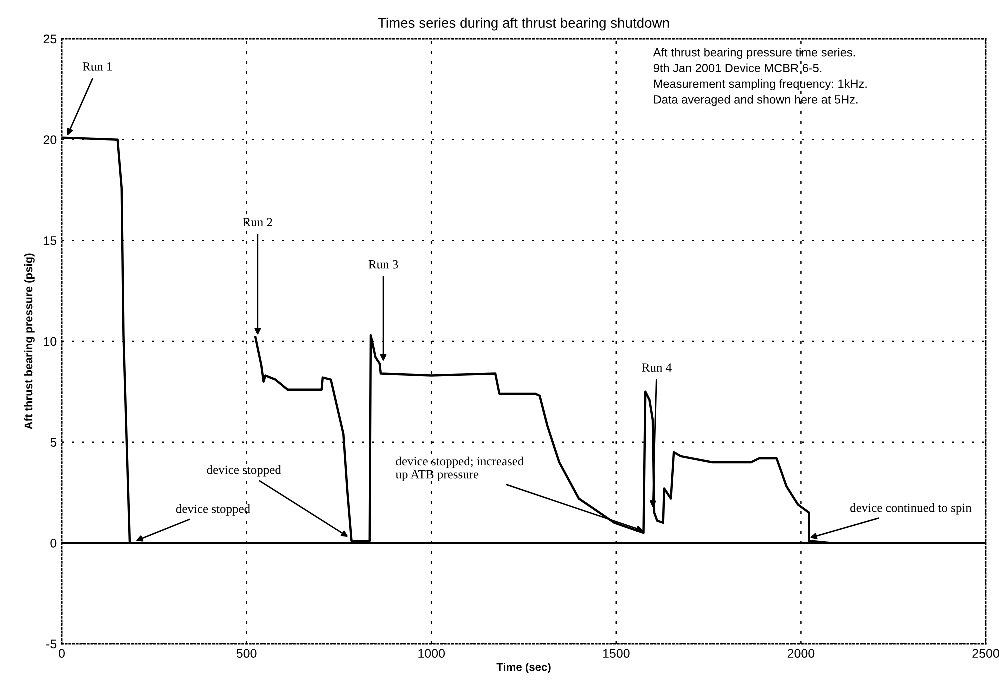  I want to click on x-tick-label: 2000, so click(801, 653).